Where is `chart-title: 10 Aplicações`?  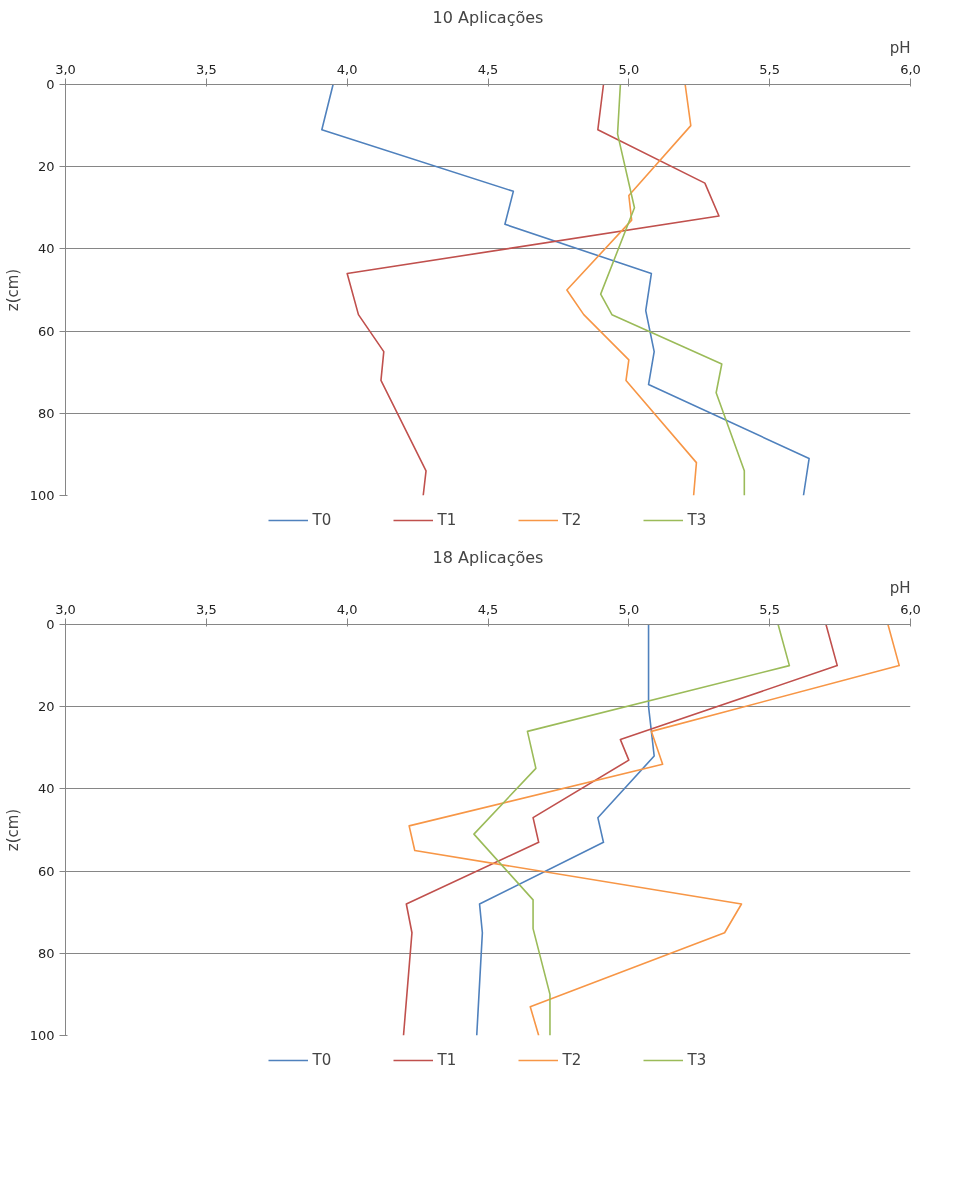 chart-title: 10 Aplicações is located at coordinates (488, 17).